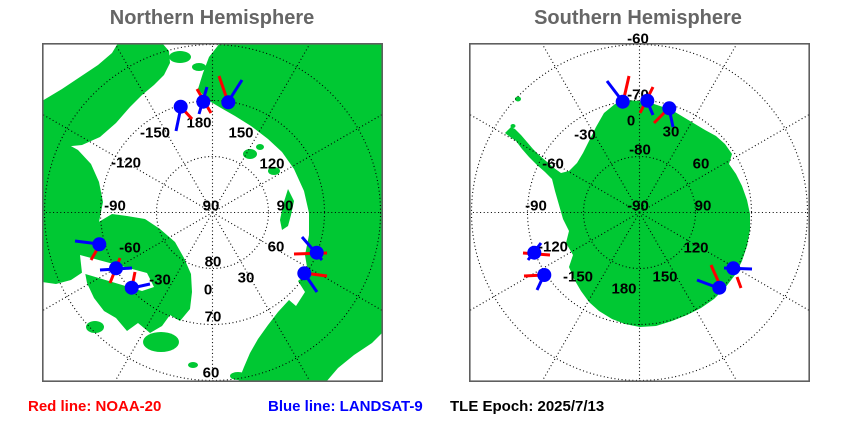 Image resolution: width=850 pixels, height=425 pixels. I want to click on island-wrangel, so click(180, 57).